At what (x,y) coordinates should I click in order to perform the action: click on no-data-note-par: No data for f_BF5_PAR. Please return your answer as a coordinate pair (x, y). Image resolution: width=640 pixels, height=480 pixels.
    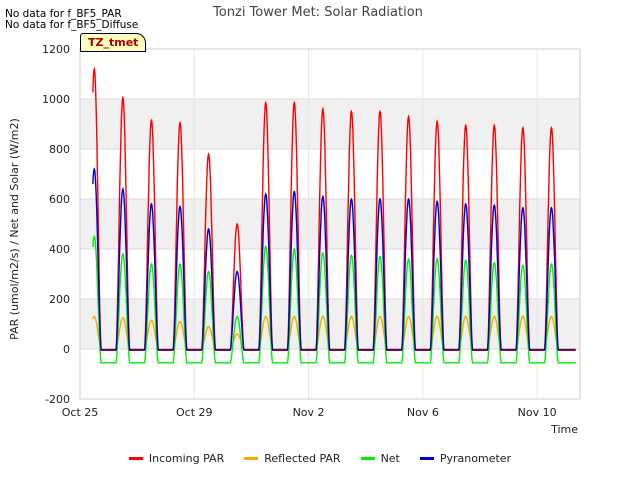
    Looking at the image, I should click on (63, 14).